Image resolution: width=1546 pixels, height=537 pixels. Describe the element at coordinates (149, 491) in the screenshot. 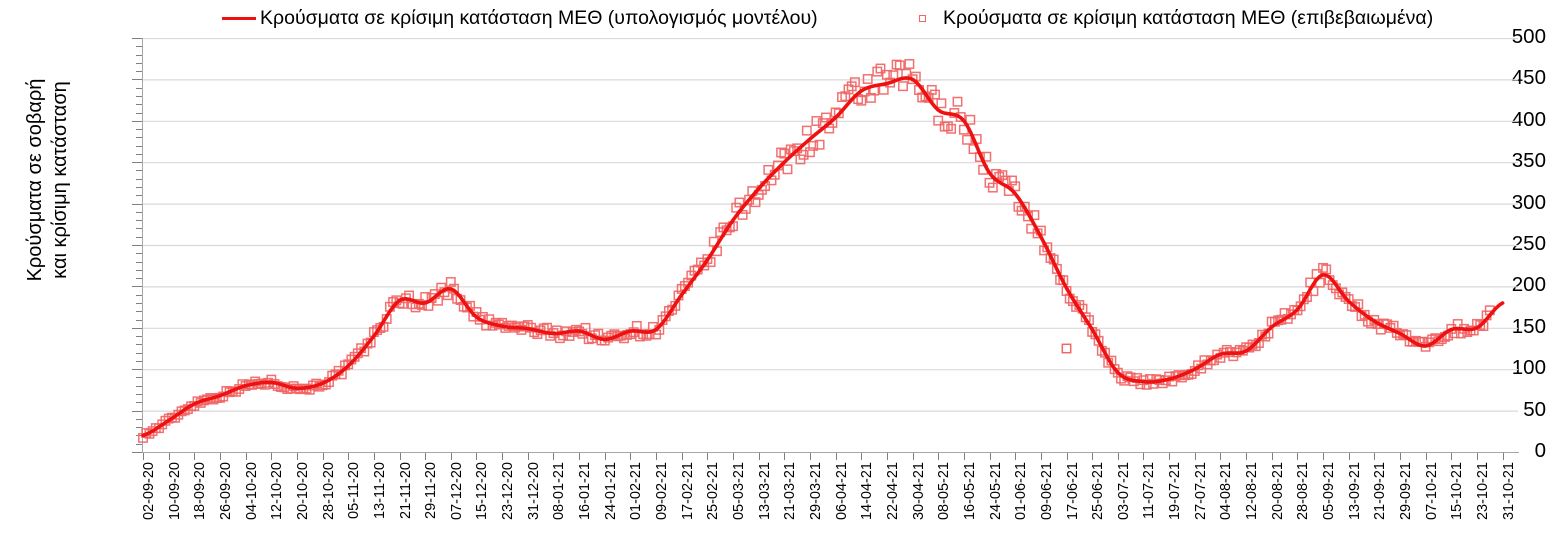

I see `x-tick-label: 02-09-20` at that location.